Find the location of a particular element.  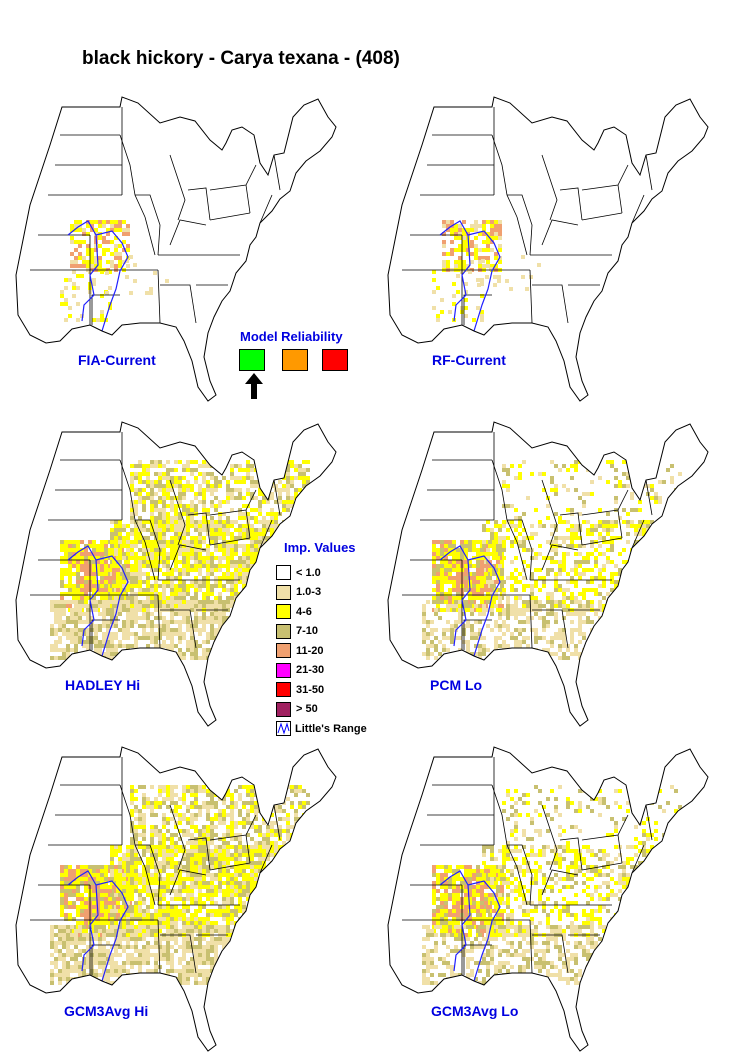

map-label-1: FIA-Current is located at coordinates (117, 360).